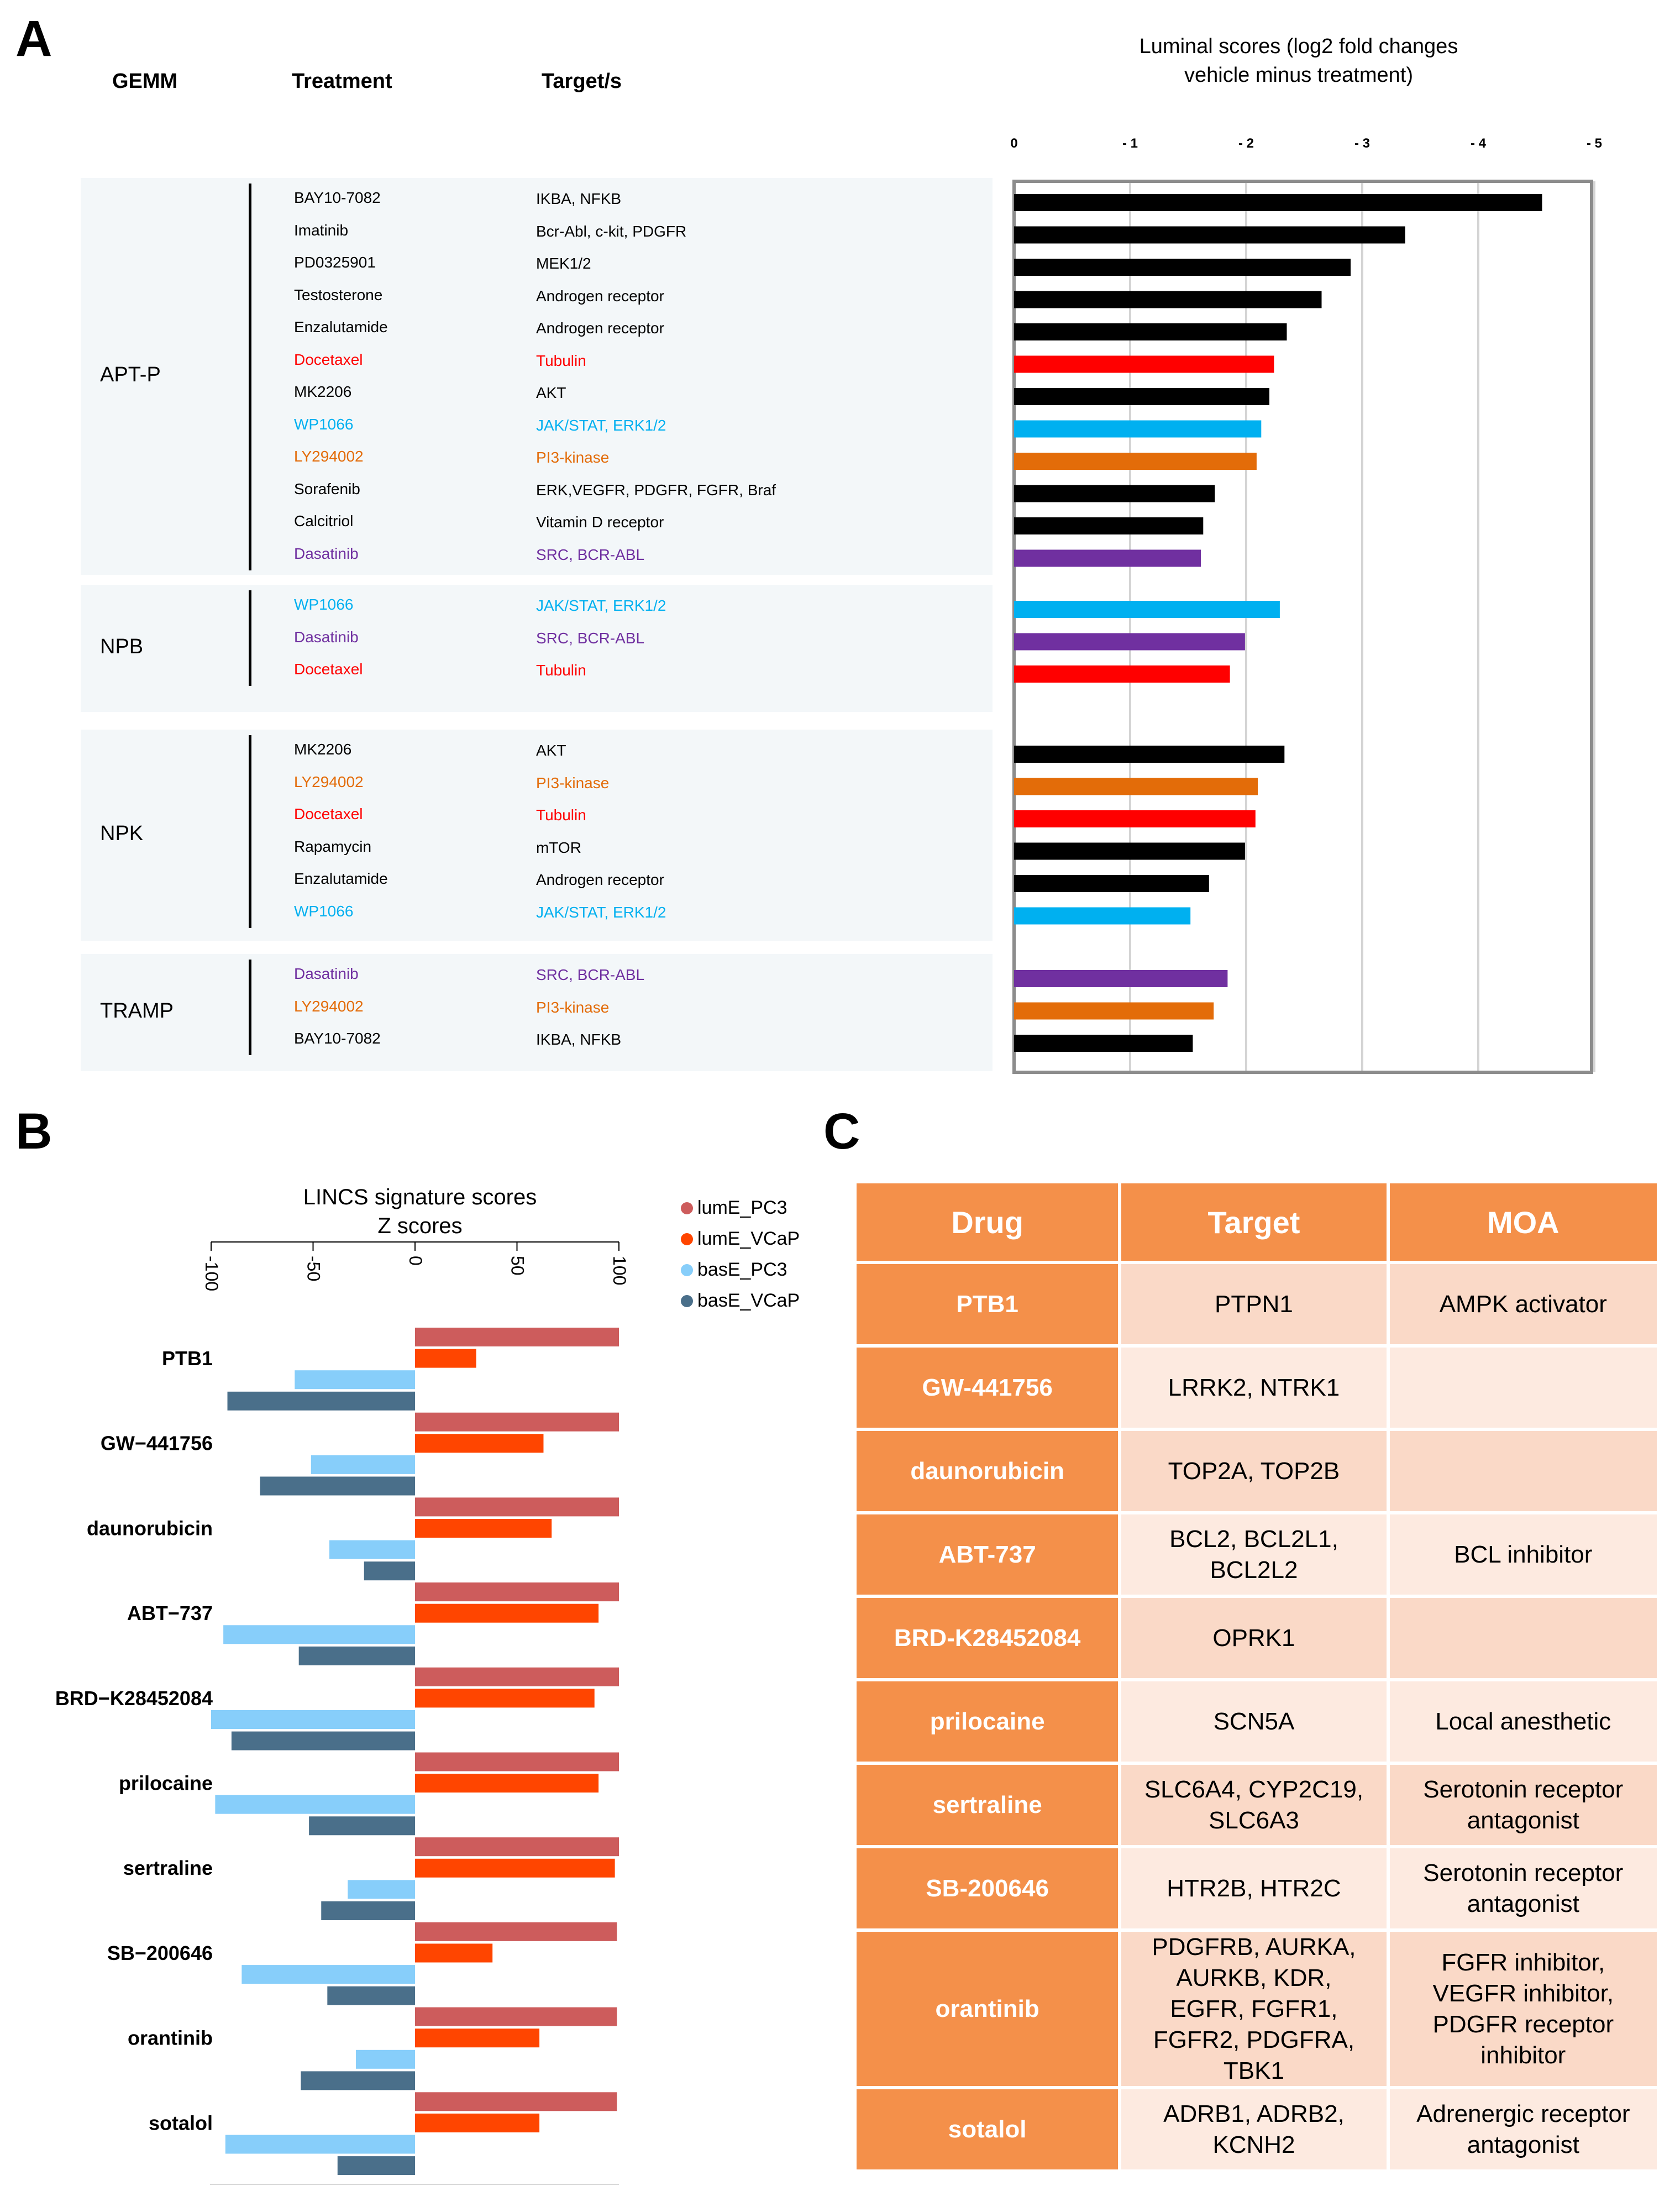  Describe the element at coordinates (1523, 1222) in the screenshot. I see `header-moa: MOA` at that location.